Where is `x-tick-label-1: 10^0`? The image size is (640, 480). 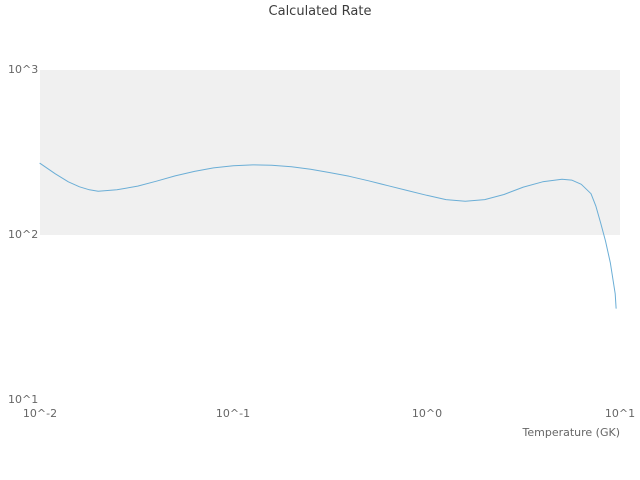 x-tick-label-1: 10^0 is located at coordinates (427, 413).